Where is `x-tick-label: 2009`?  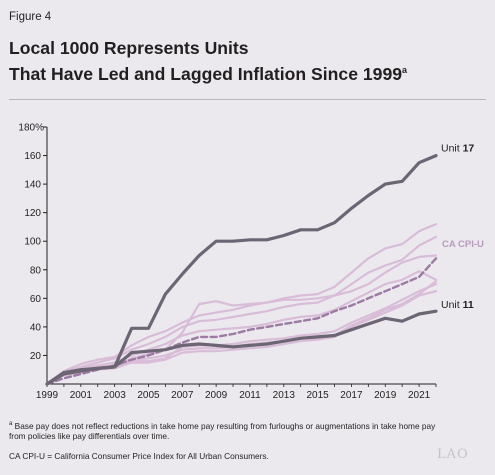
x-tick-label: 2009 is located at coordinates (216, 395).